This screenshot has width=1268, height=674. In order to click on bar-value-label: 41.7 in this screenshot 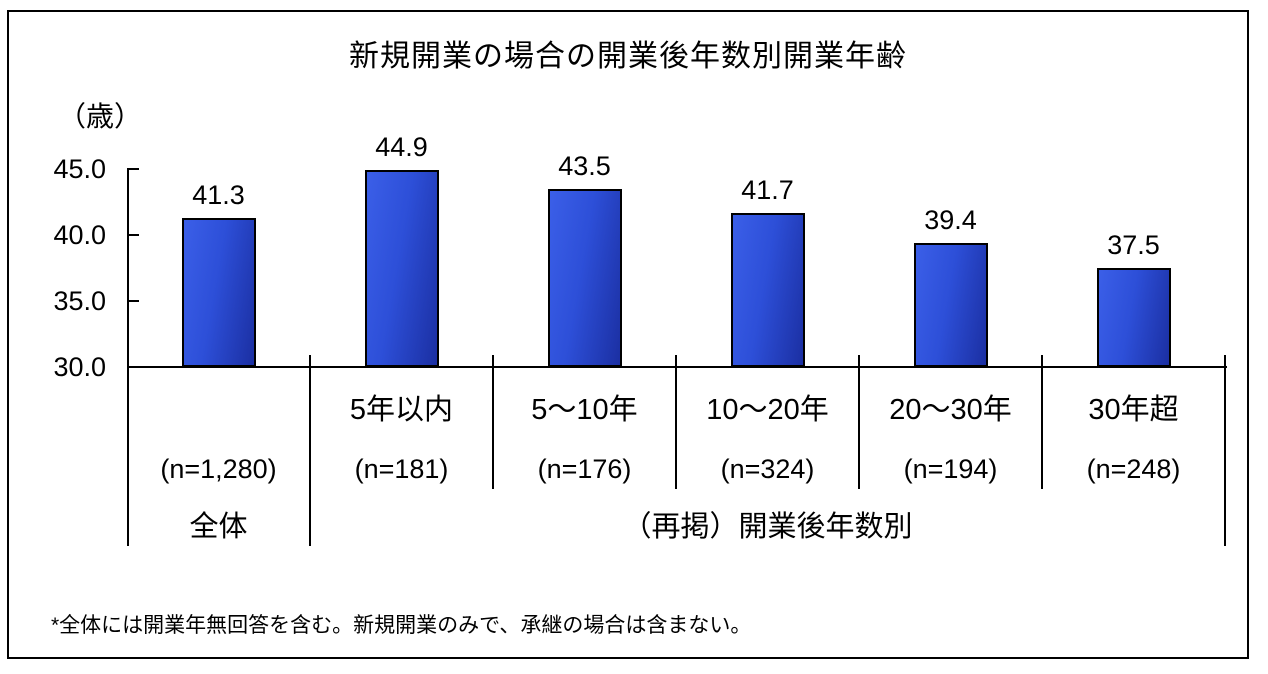, I will do `click(767, 189)`.